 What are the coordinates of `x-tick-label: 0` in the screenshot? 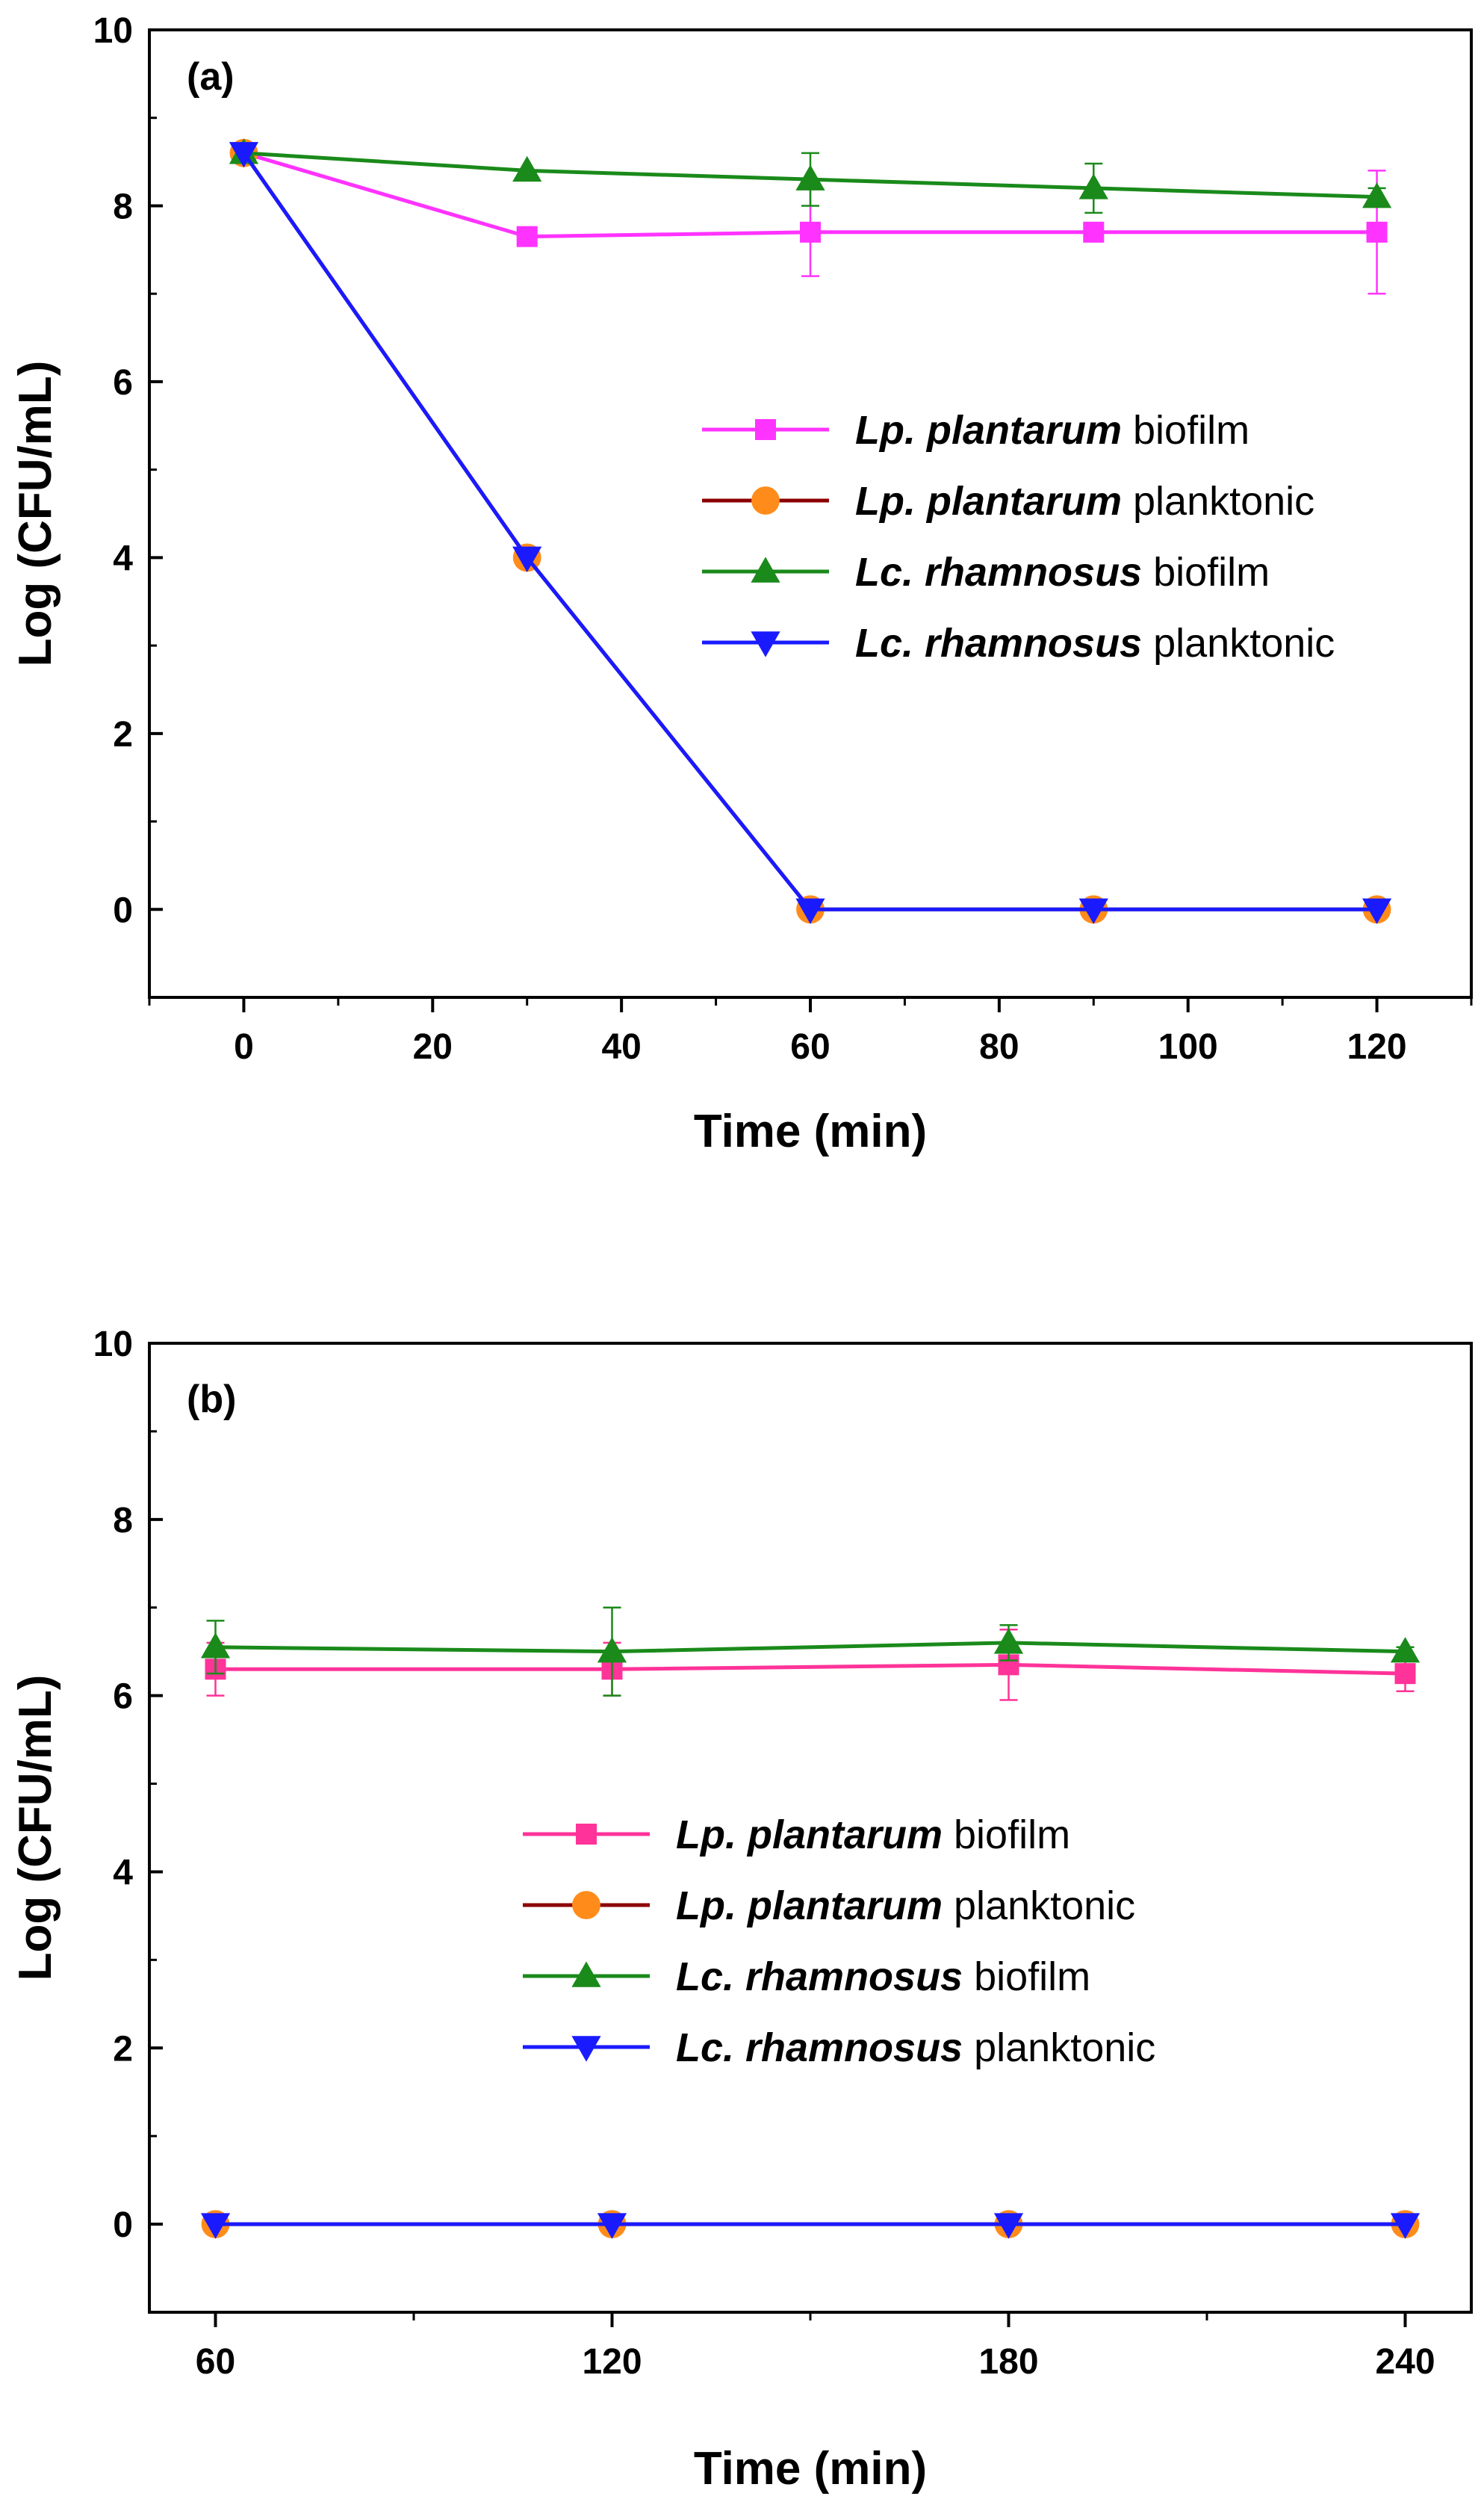 It's located at (244, 1047).